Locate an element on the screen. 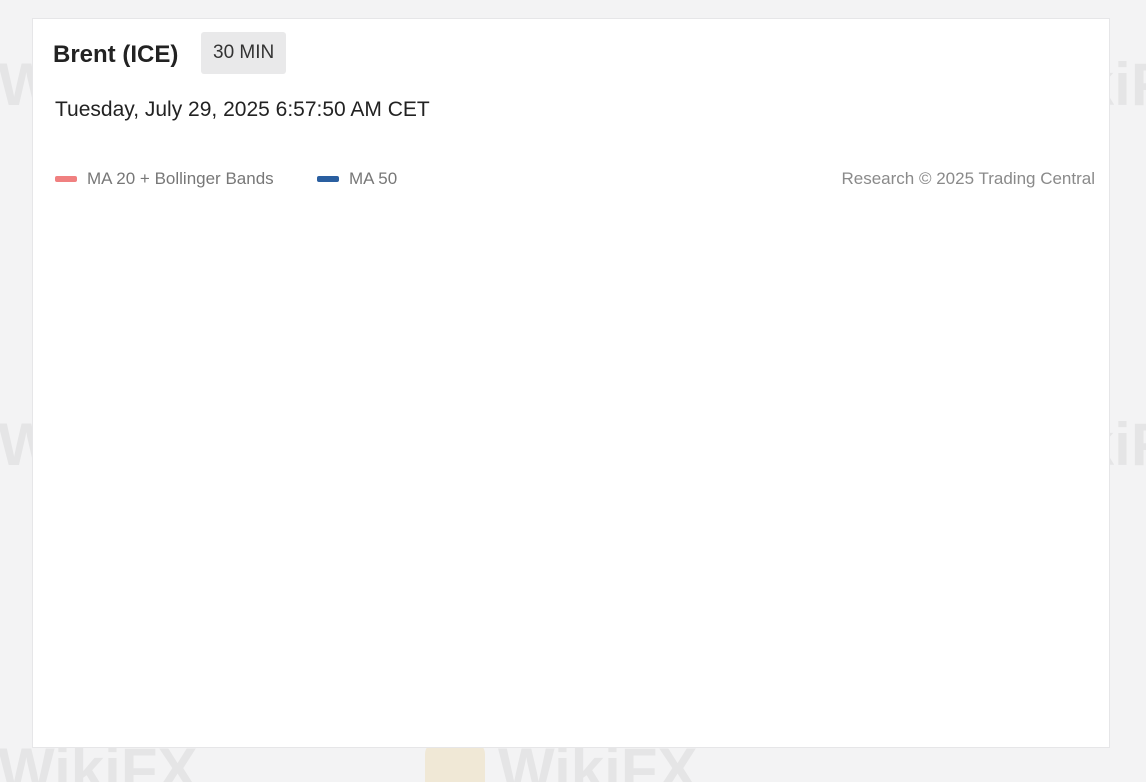 The image size is (1146, 782). legend-label-ma20: MA 20 + Bollinger Bands is located at coordinates (180, 178).